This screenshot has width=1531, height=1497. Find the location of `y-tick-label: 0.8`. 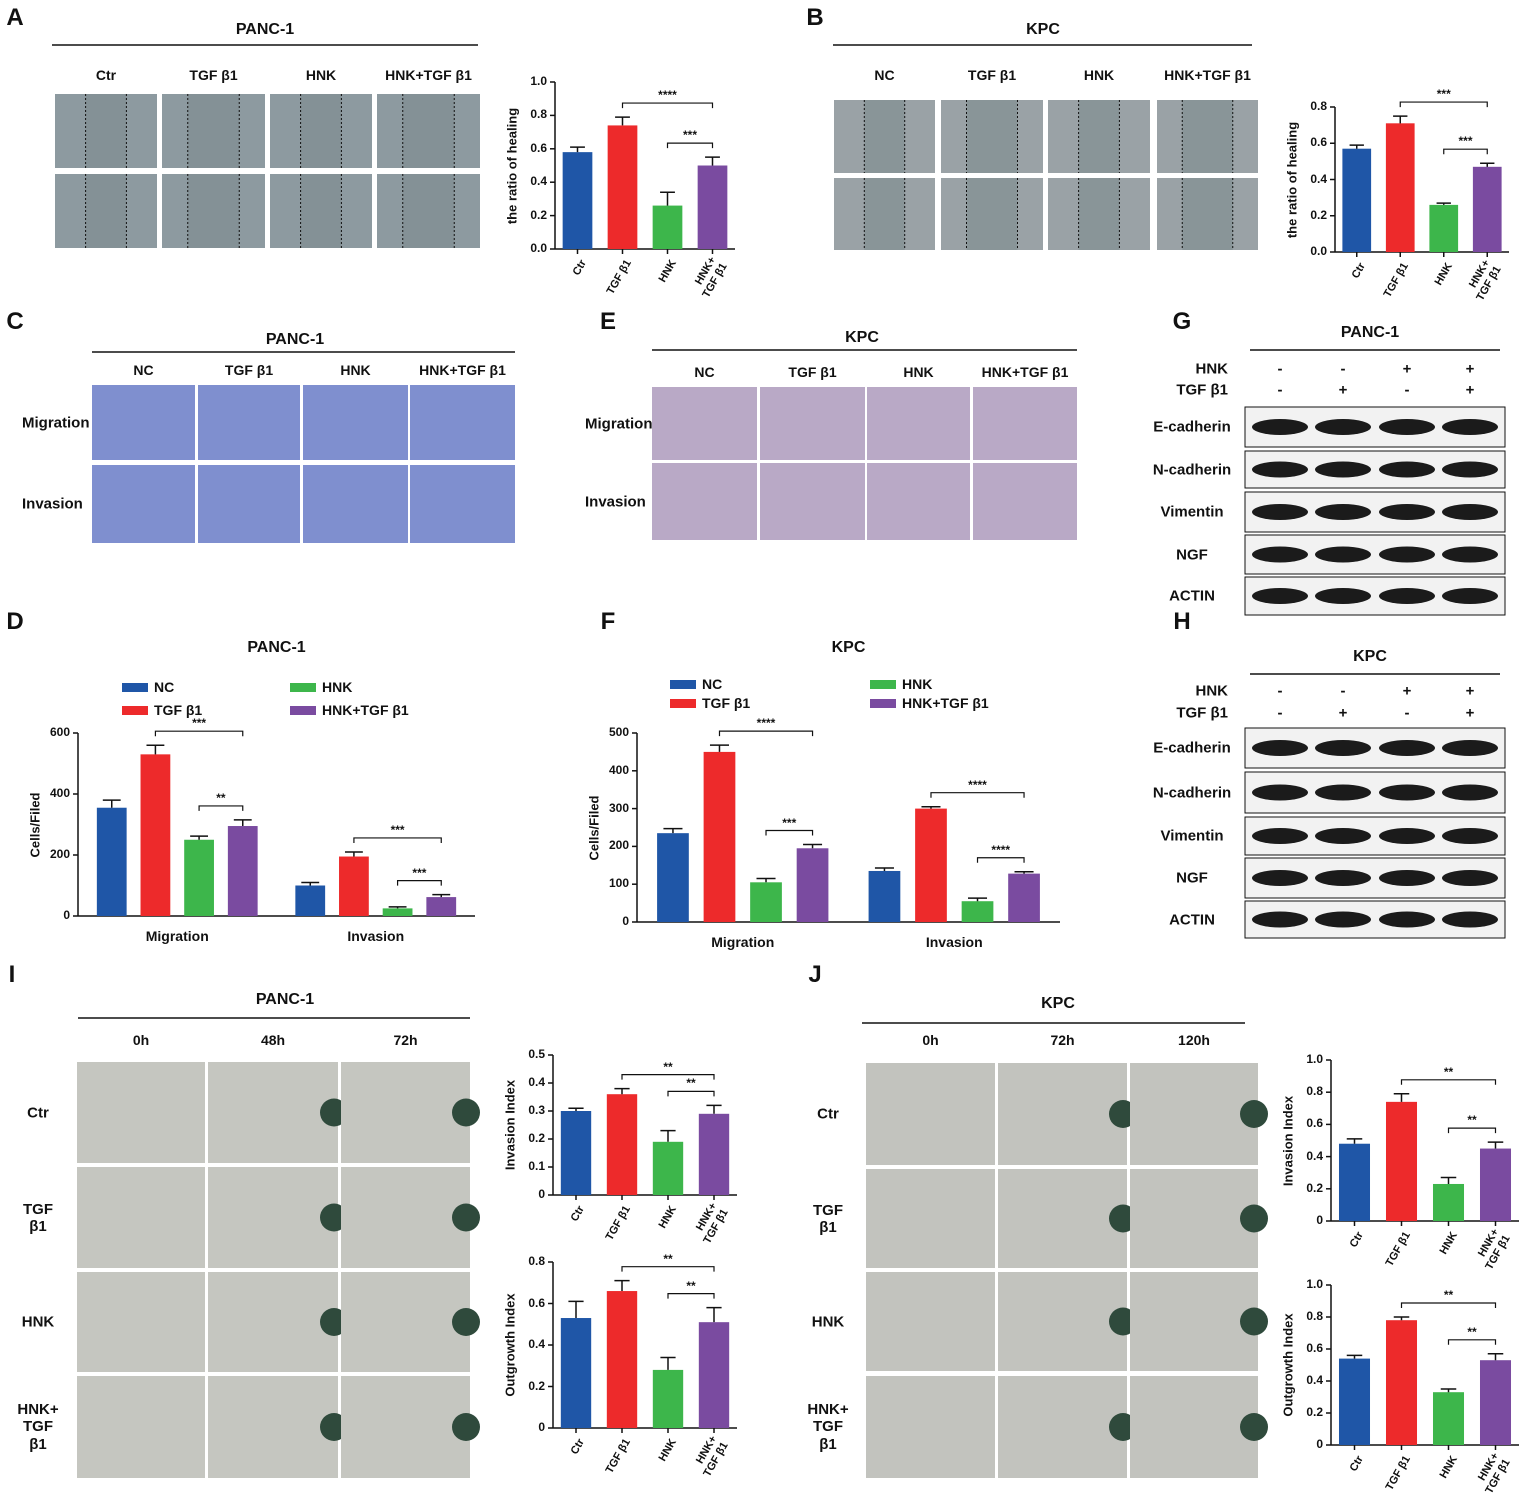

y-tick-label: 0.8 is located at coordinates (1314, 1091).